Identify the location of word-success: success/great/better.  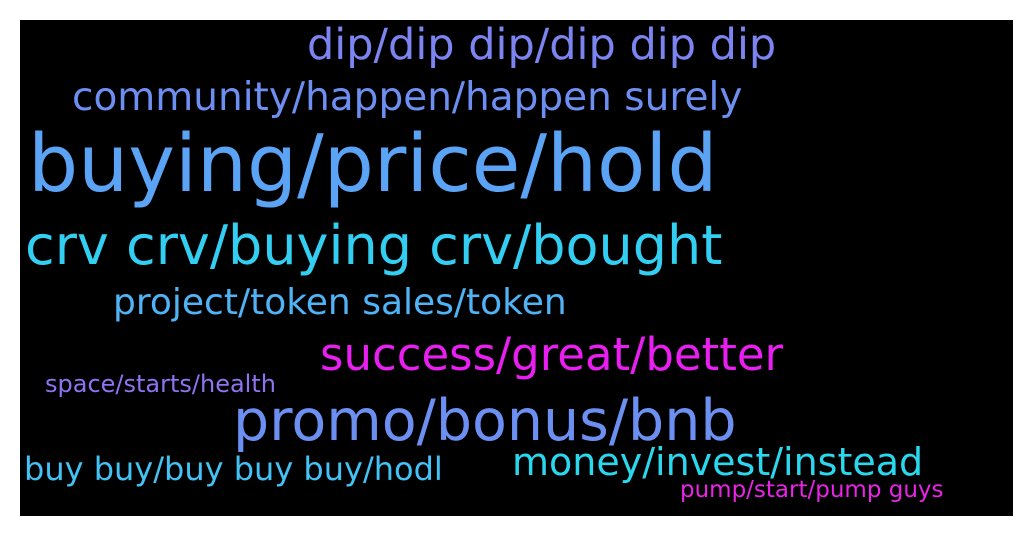
(552, 354).